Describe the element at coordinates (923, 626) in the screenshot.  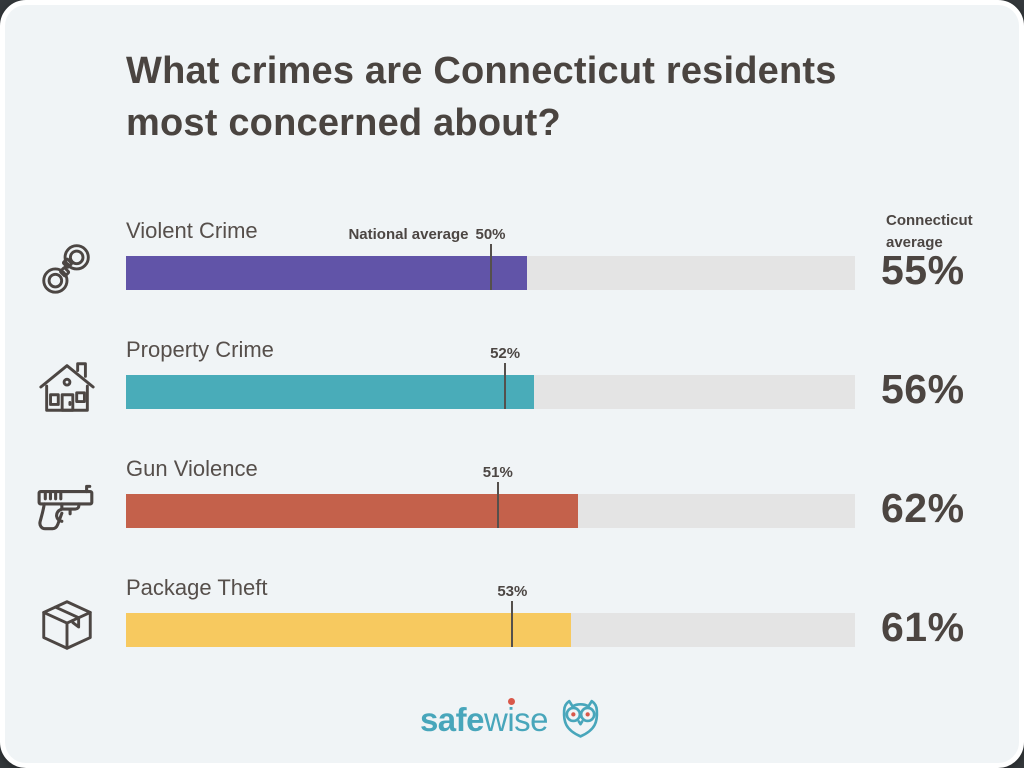
I see `connecticut-average-value: 61%` at that location.